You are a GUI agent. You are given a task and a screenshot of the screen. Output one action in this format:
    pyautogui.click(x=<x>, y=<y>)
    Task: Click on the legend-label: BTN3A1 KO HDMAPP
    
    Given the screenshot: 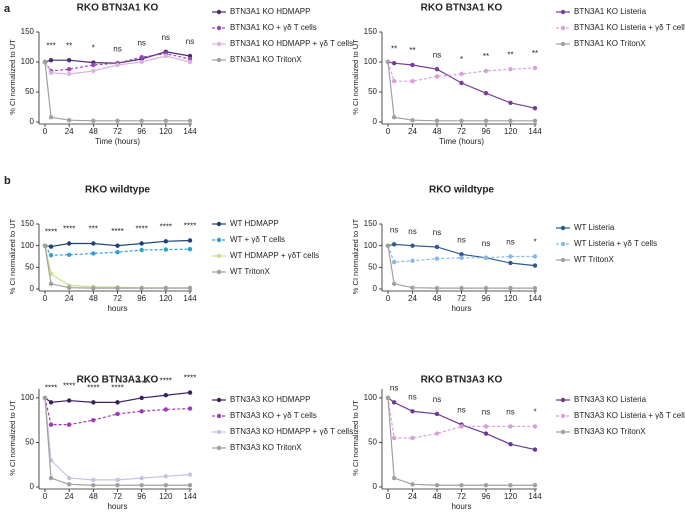 What is the action you would take?
    pyautogui.click(x=270, y=11)
    